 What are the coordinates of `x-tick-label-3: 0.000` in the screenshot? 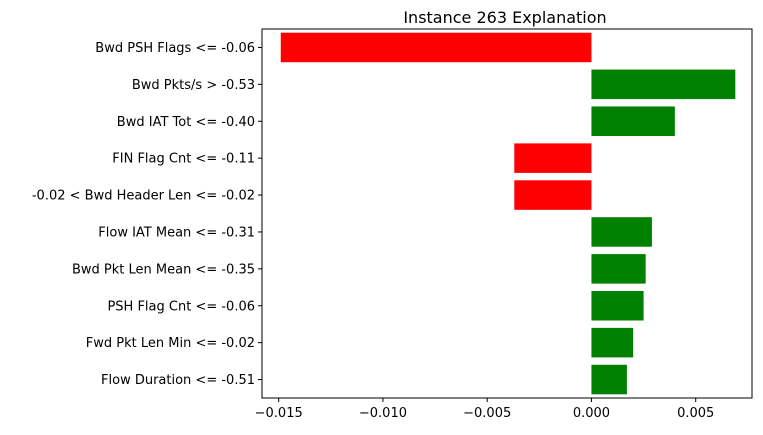 It's located at (591, 413).